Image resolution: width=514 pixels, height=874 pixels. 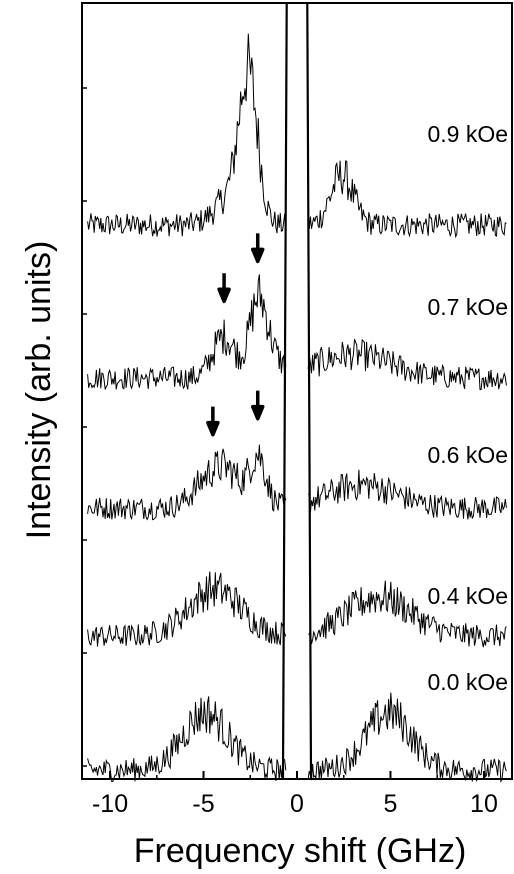 I want to click on x-tick-label: 10, so click(x=484, y=804).